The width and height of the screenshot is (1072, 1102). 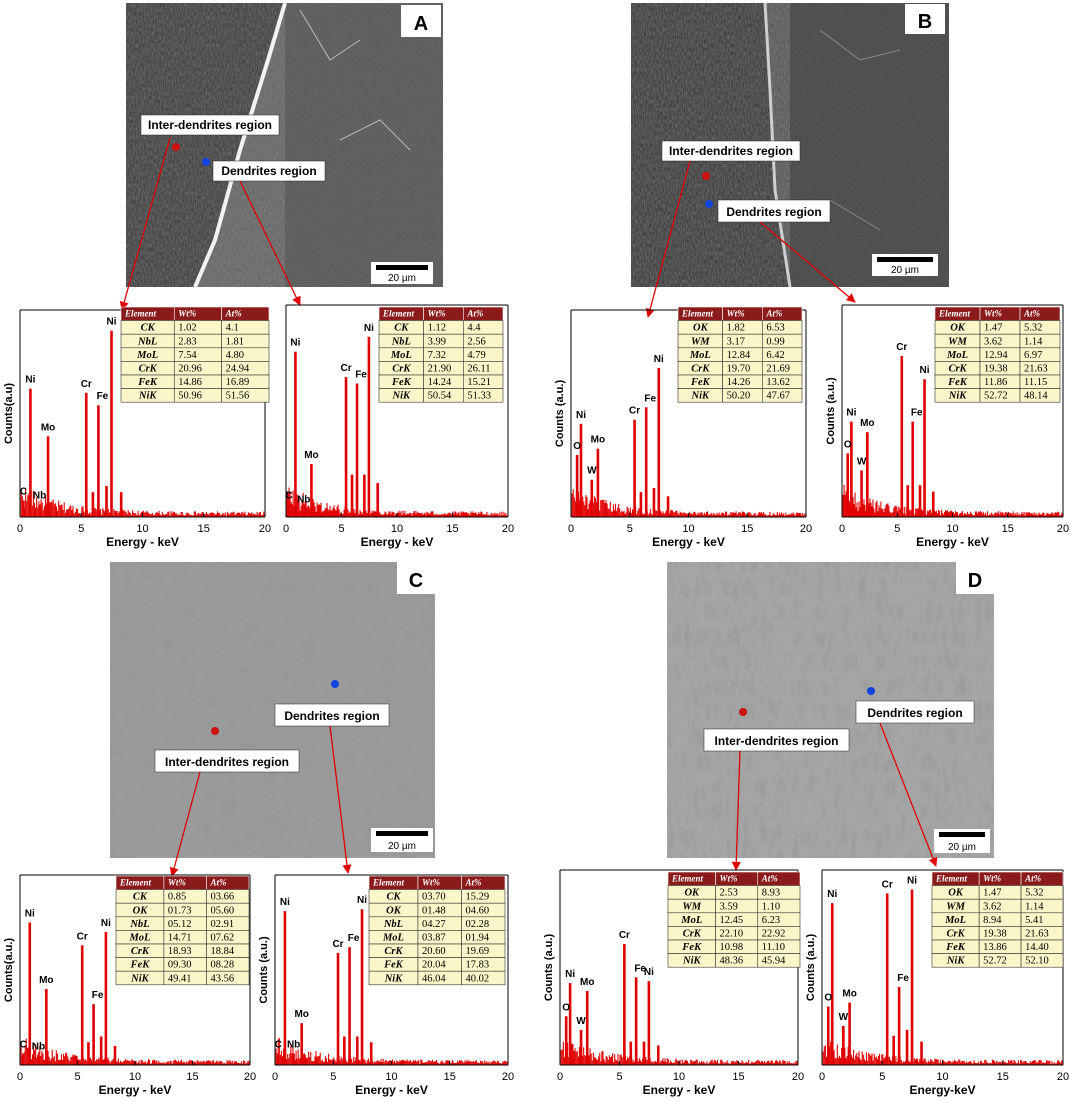 I want to click on peak-label: O, so click(x=848, y=444).